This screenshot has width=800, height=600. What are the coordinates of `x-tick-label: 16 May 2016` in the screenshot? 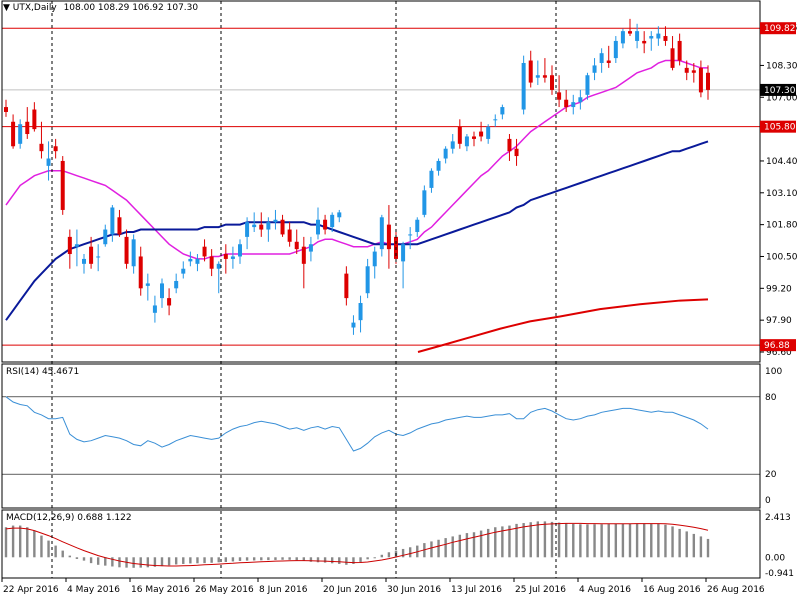 It's located at (160, 590).